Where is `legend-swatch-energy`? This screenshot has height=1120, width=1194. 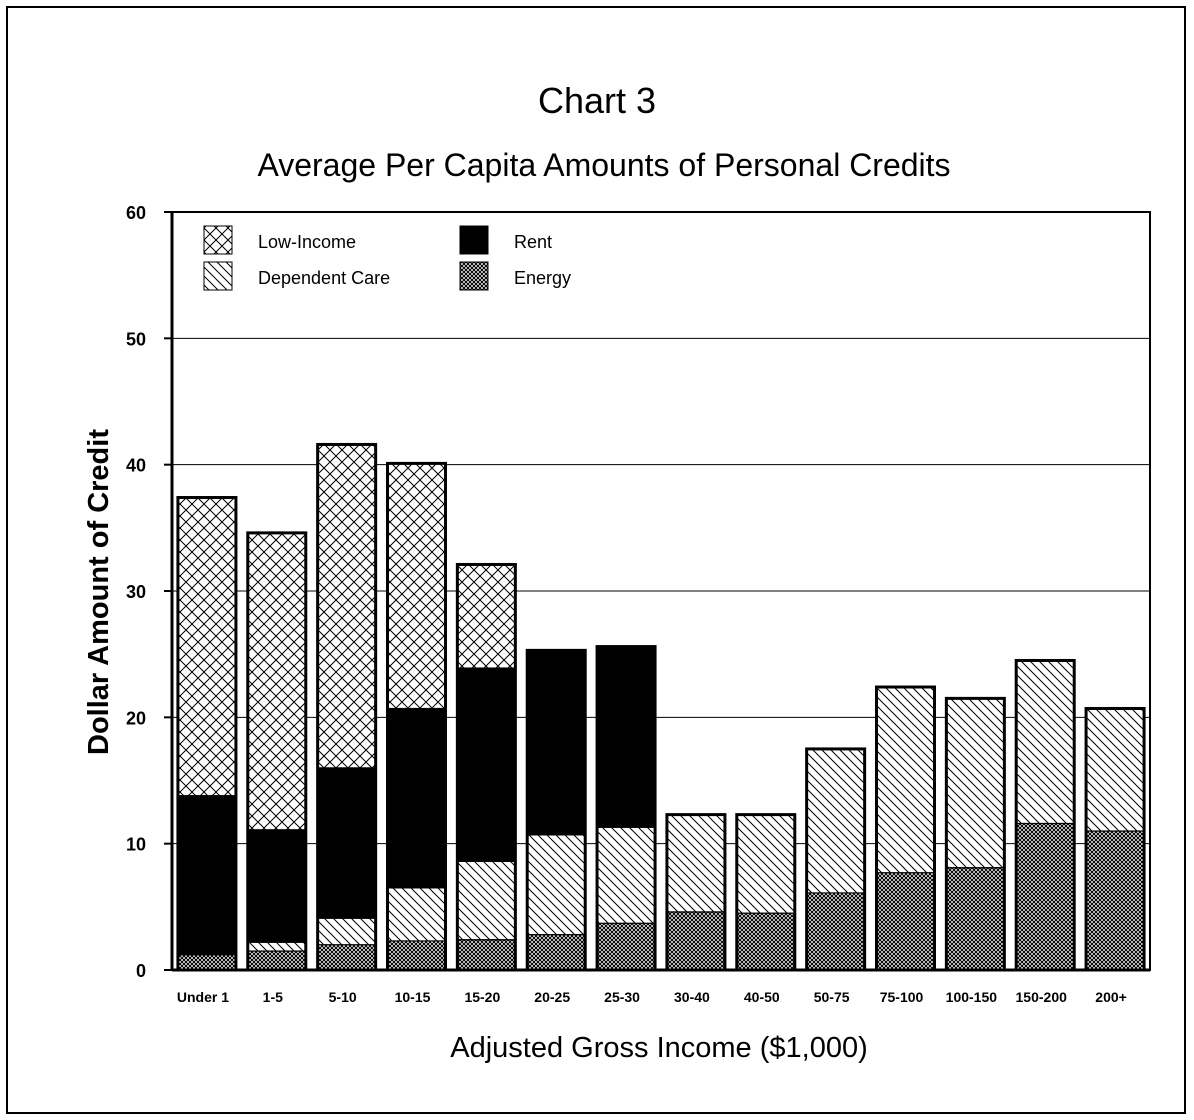
legend-swatch-energy is located at coordinates (474, 276).